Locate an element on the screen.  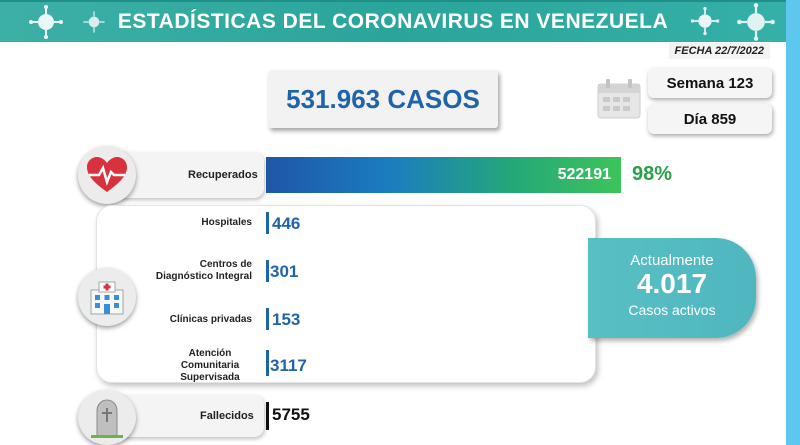
tombstone-icon is located at coordinates (107, 418).